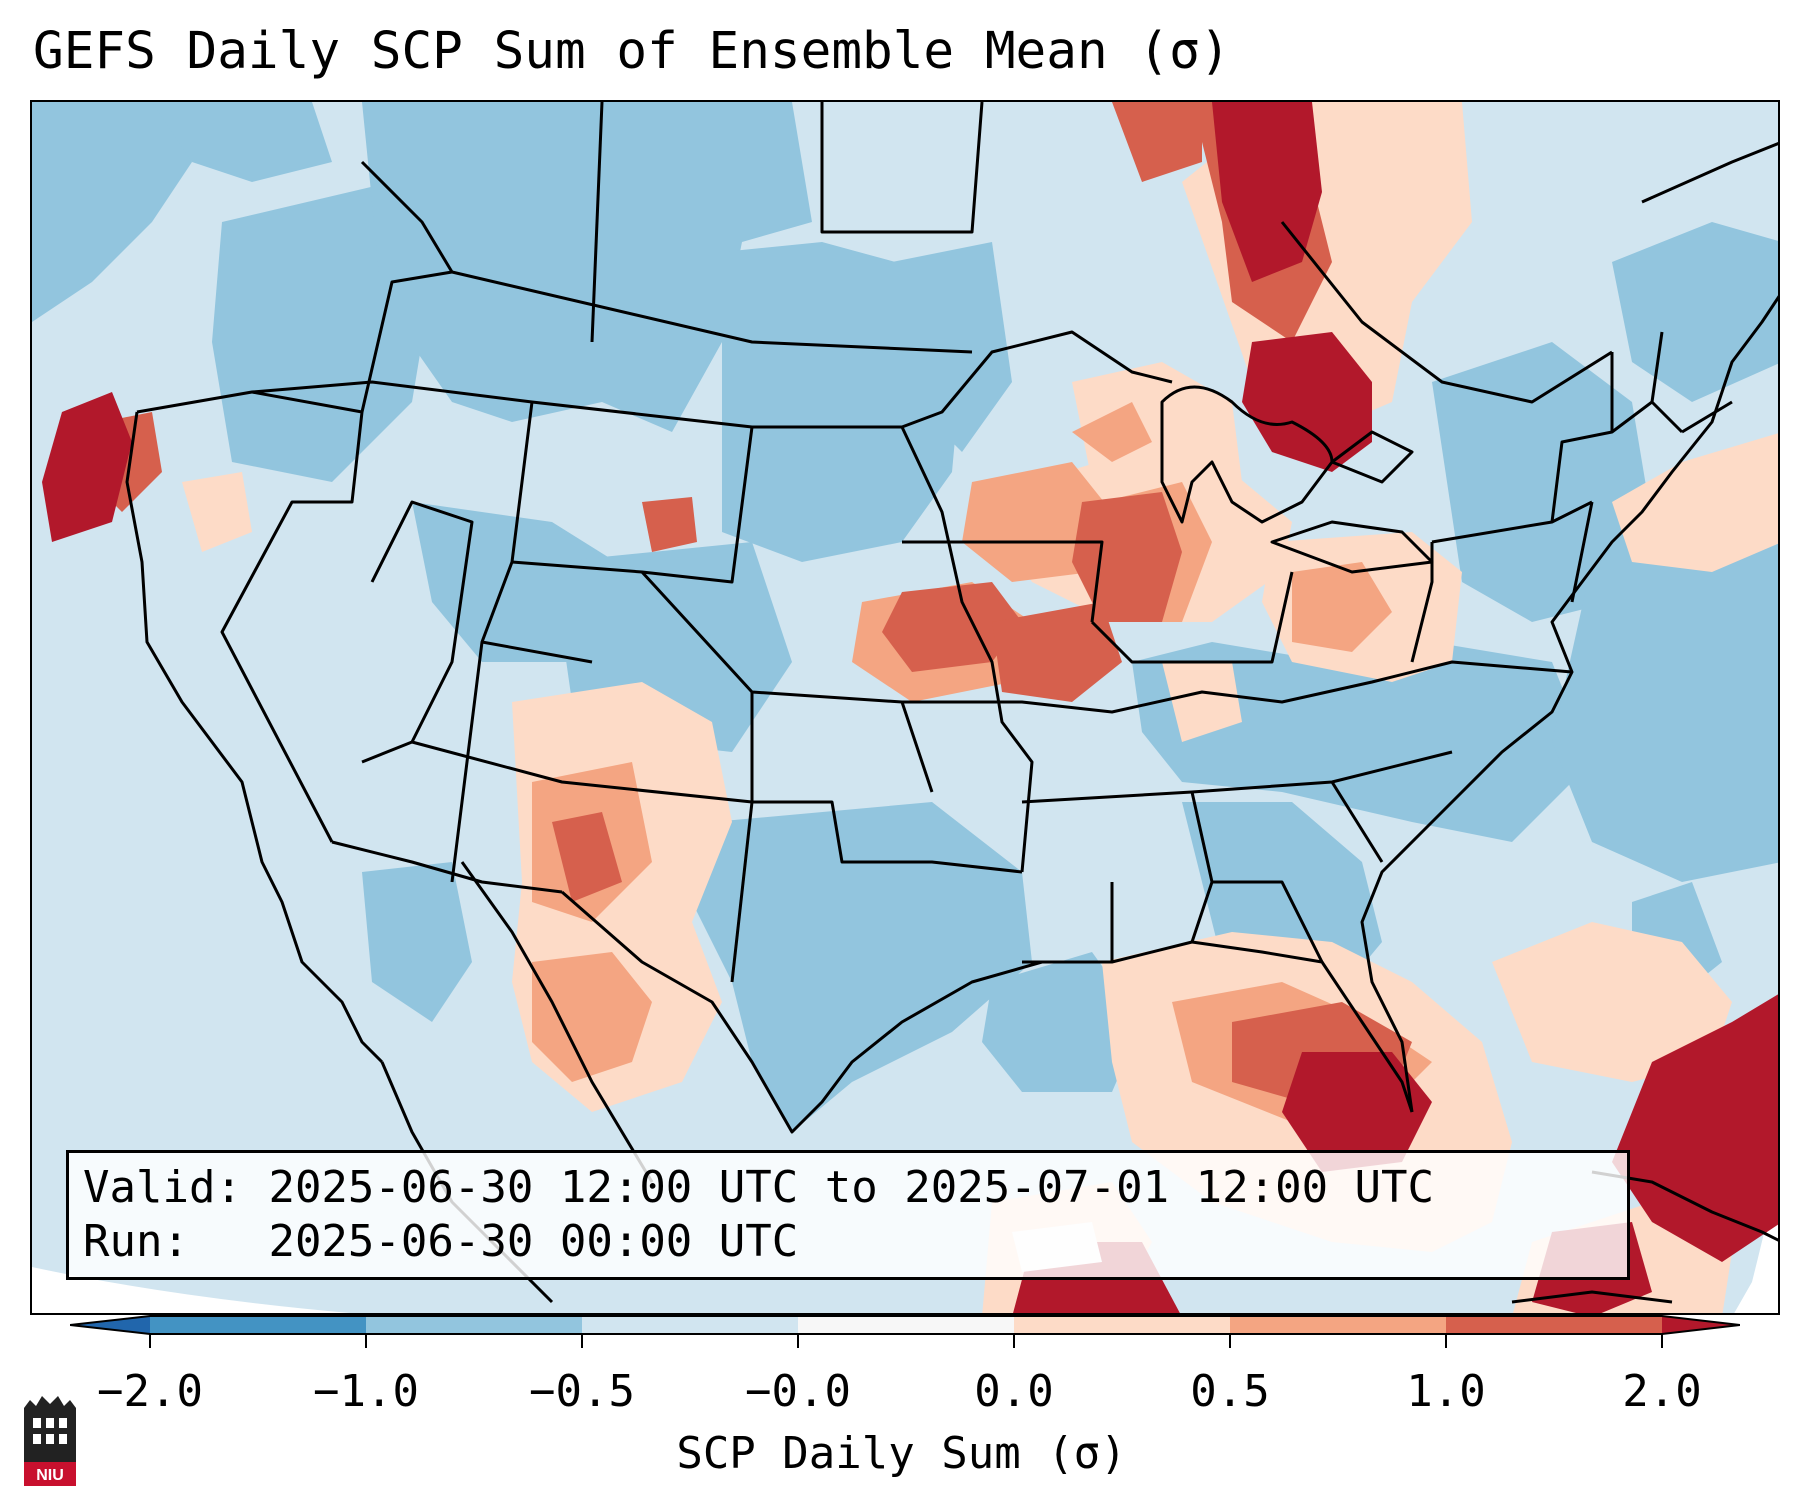 This screenshot has width=1803, height=1506. What do you see at coordinates (798, 1391) in the screenshot?
I see `colorbar-tick-label: −0.0` at bounding box center [798, 1391].